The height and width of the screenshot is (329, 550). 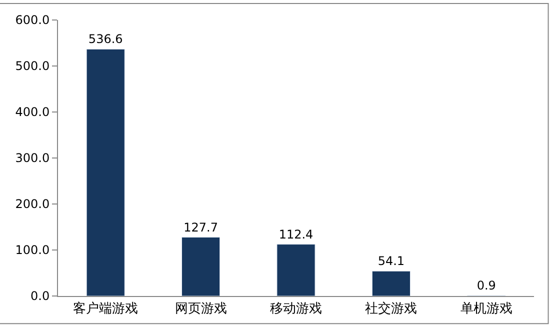 What do you see at coordinates (40, 296) in the screenshot?
I see `y-tick-label: 0.0` at bounding box center [40, 296].